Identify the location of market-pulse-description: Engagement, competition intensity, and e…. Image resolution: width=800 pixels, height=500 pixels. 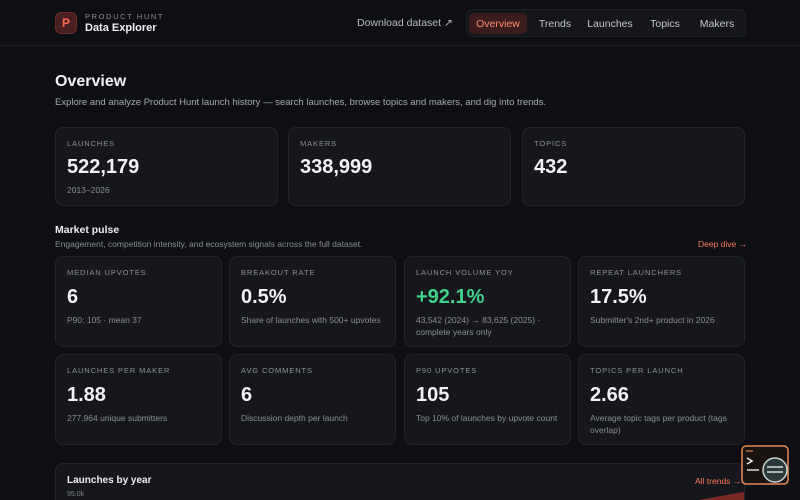
(209, 244).